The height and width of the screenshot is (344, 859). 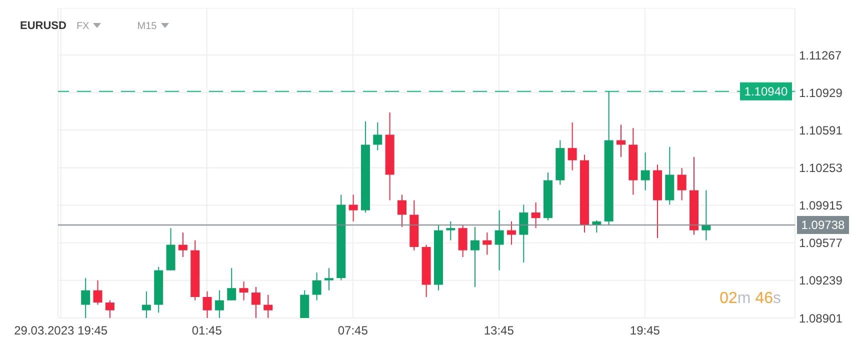 I want to click on y-tick-label: 1.10253, so click(x=821, y=167).